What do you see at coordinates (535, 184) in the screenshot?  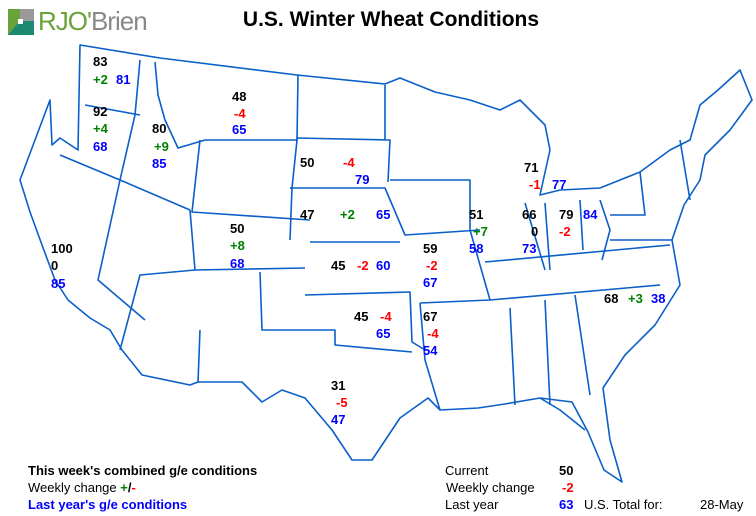 I see `region-change-value: -1` at bounding box center [535, 184].